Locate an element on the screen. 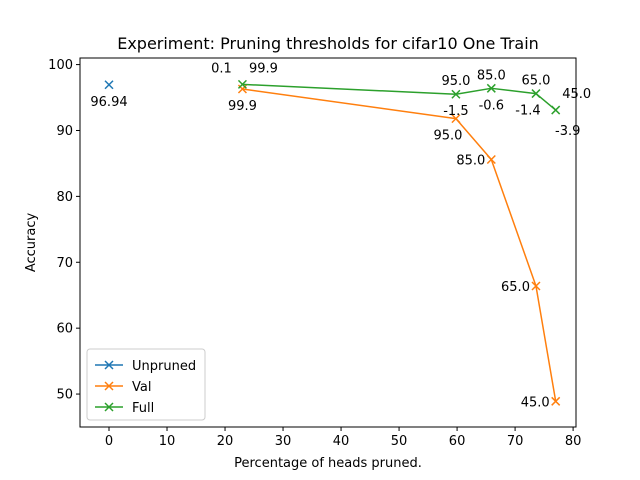  y-tick-label: 50 is located at coordinates (64, 395).